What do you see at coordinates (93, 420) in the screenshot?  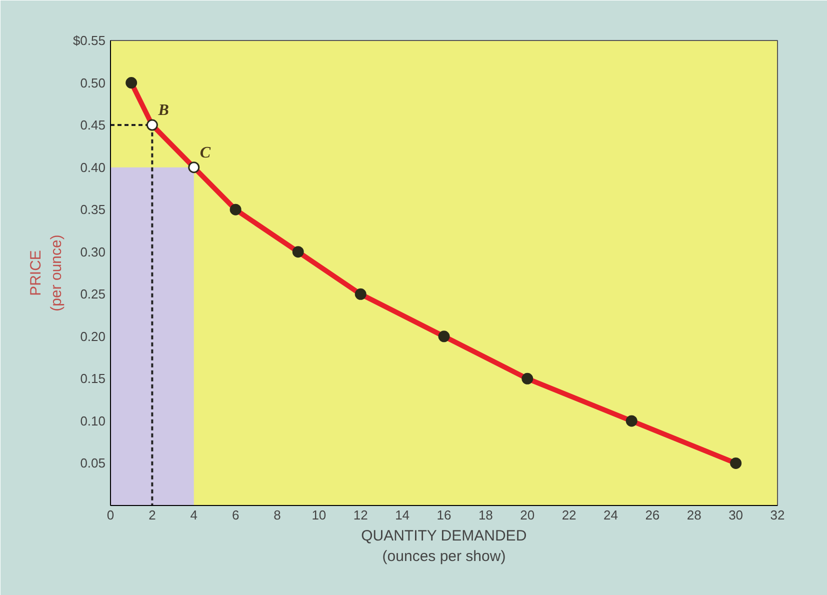 I see `y-tick-label: 0.10` at bounding box center [93, 420].